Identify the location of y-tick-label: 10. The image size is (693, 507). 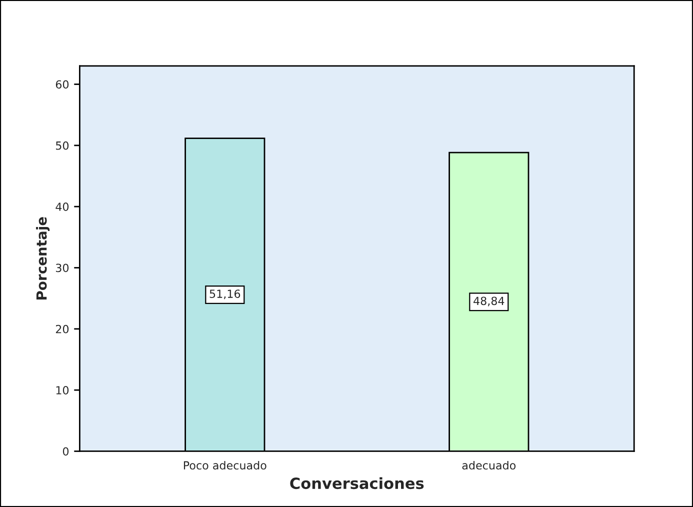
(62, 390).